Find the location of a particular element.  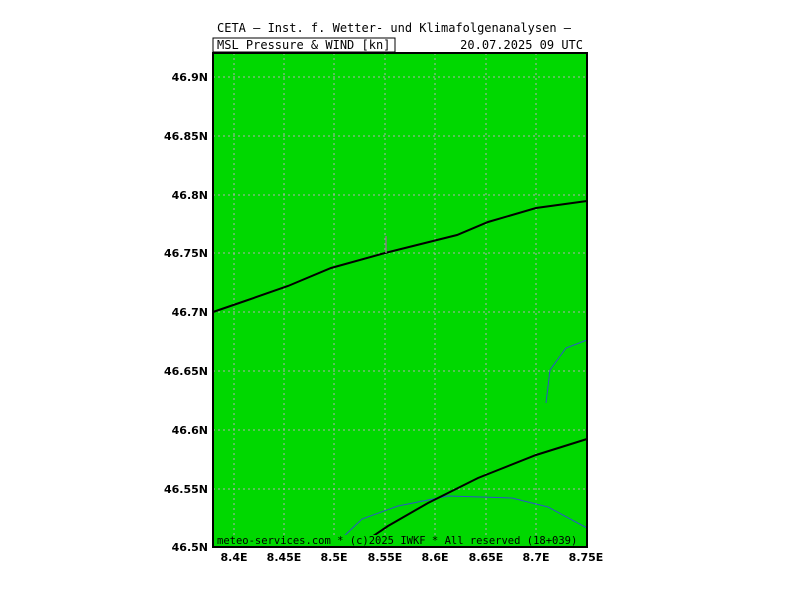

footer-band is located at coordinates (400, 541).